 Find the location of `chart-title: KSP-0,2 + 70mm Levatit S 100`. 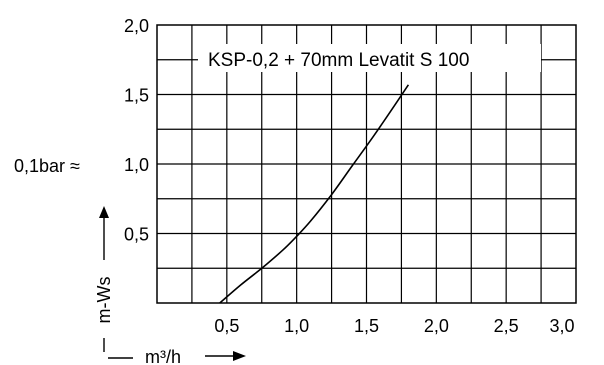

chart-title: KSP-0,2 + 70mm Levatit S 100 is located at coordinates (338, 60).